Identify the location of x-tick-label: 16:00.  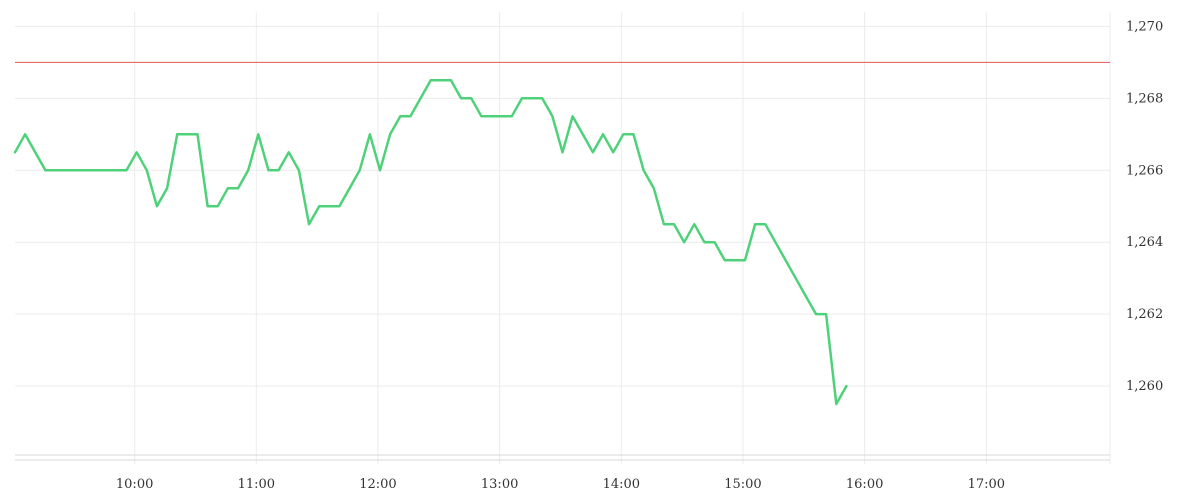
(864, 484).